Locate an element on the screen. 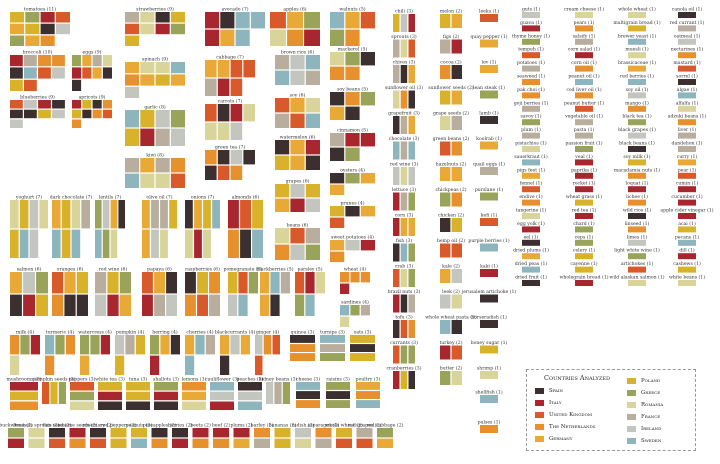  tile-label: chili (3) is located at coordinates (404, 11).